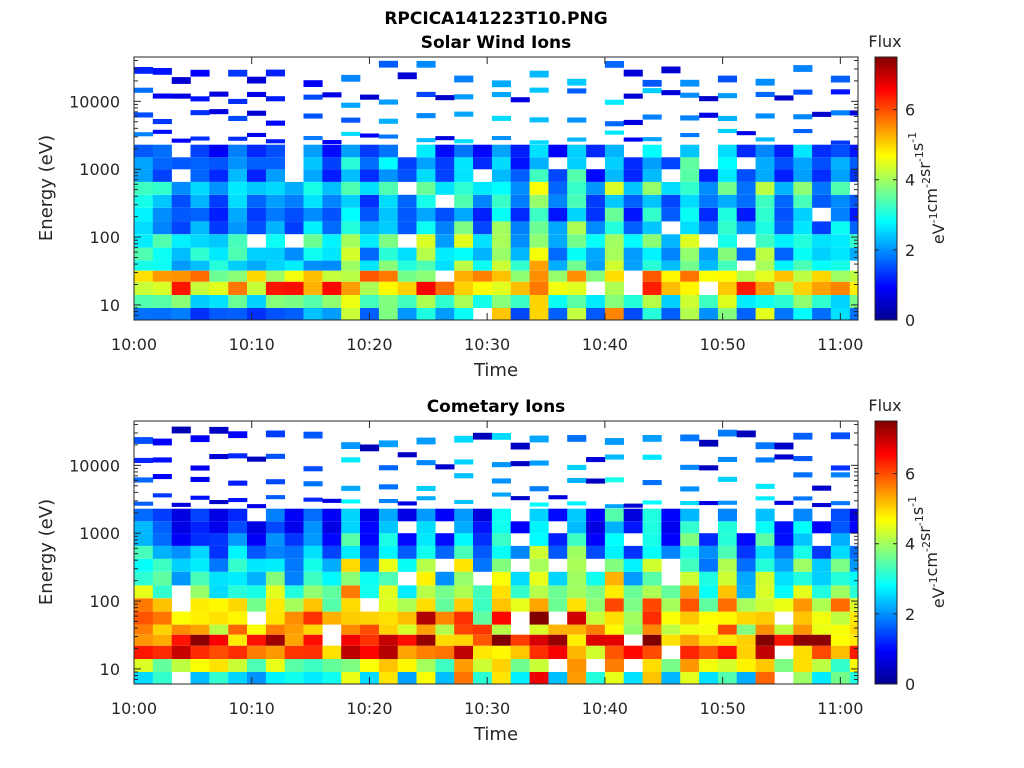  What do you see at coordinates (104, 601) in the screenshot?
I see `y-tick-label: 100` at bounding box center [104, 601].